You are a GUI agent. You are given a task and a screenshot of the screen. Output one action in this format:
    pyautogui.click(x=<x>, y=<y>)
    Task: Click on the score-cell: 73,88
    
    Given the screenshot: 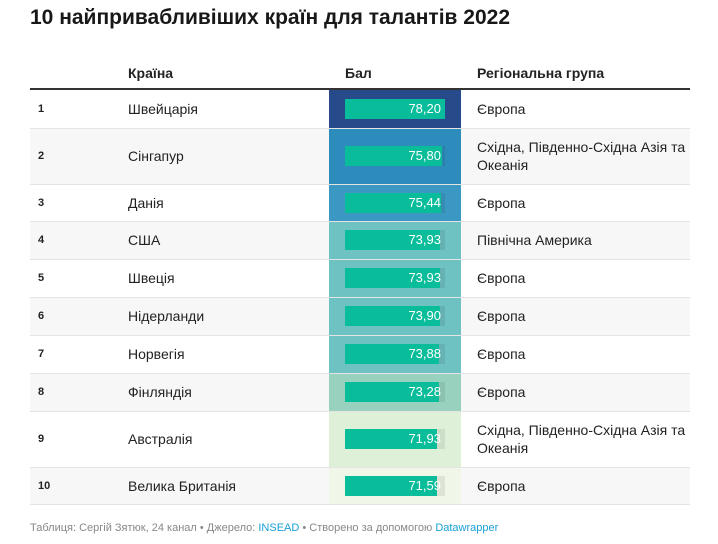 What is the action you would take?
    pyautogui.click(x=395, y=354)
    